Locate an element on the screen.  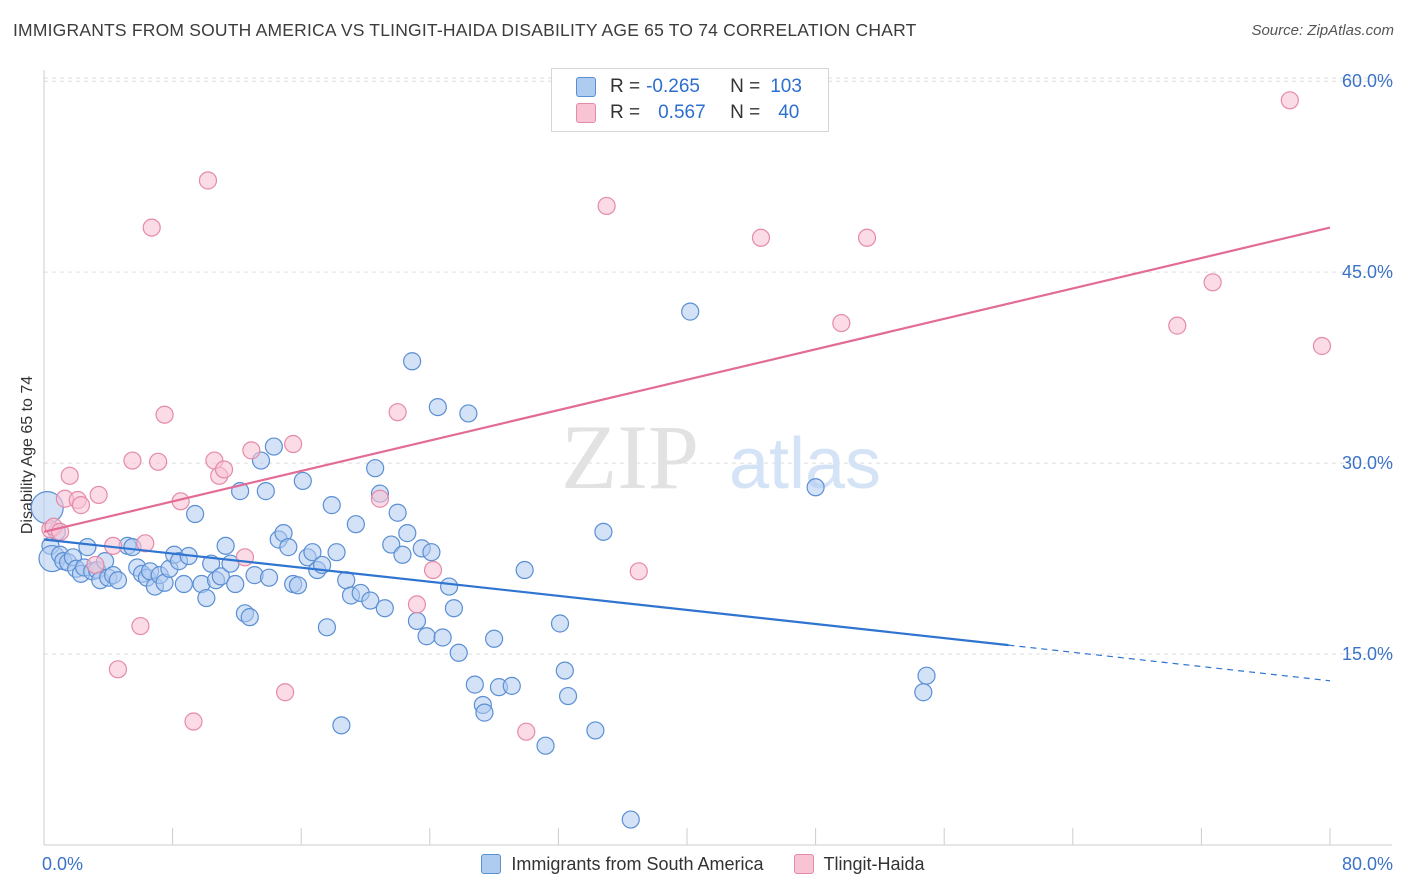
source-credit: Source: ZipAtlas.com is located at coordinates (1322, 30).